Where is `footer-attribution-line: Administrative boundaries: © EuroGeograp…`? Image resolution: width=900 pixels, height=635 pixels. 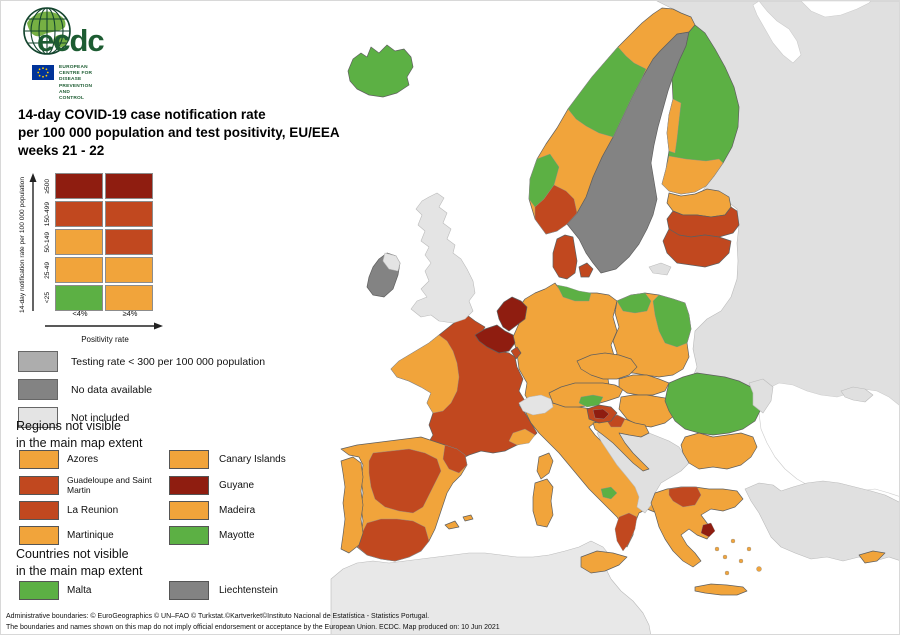 footer-attribution-line: Administrative boundaries: © EuroGeograp… is located at coordinates (218, 616).